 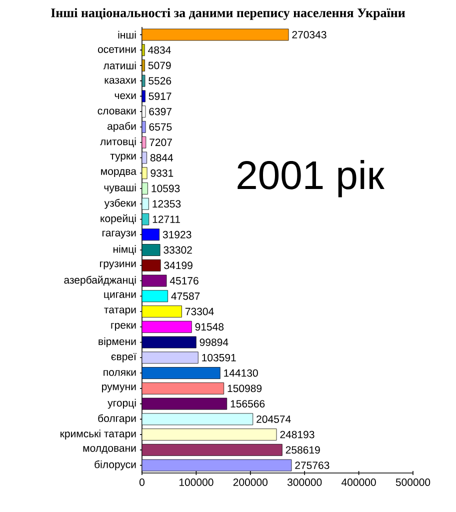 What do you see at coordinates (117, 111) in the screenshot?
I see `y-tick-label: словаки` at bounding box center [117, 111].